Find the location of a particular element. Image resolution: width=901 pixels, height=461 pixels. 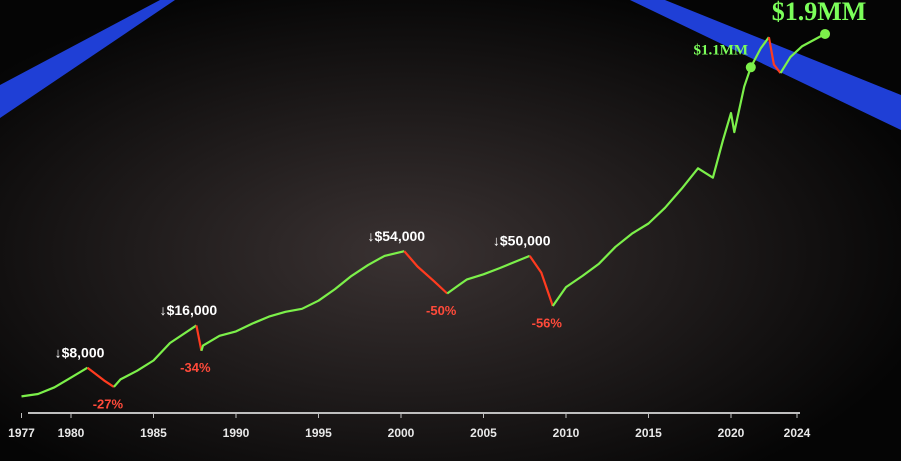

drawdown-label: -27% is located at coordinates (108, 403).